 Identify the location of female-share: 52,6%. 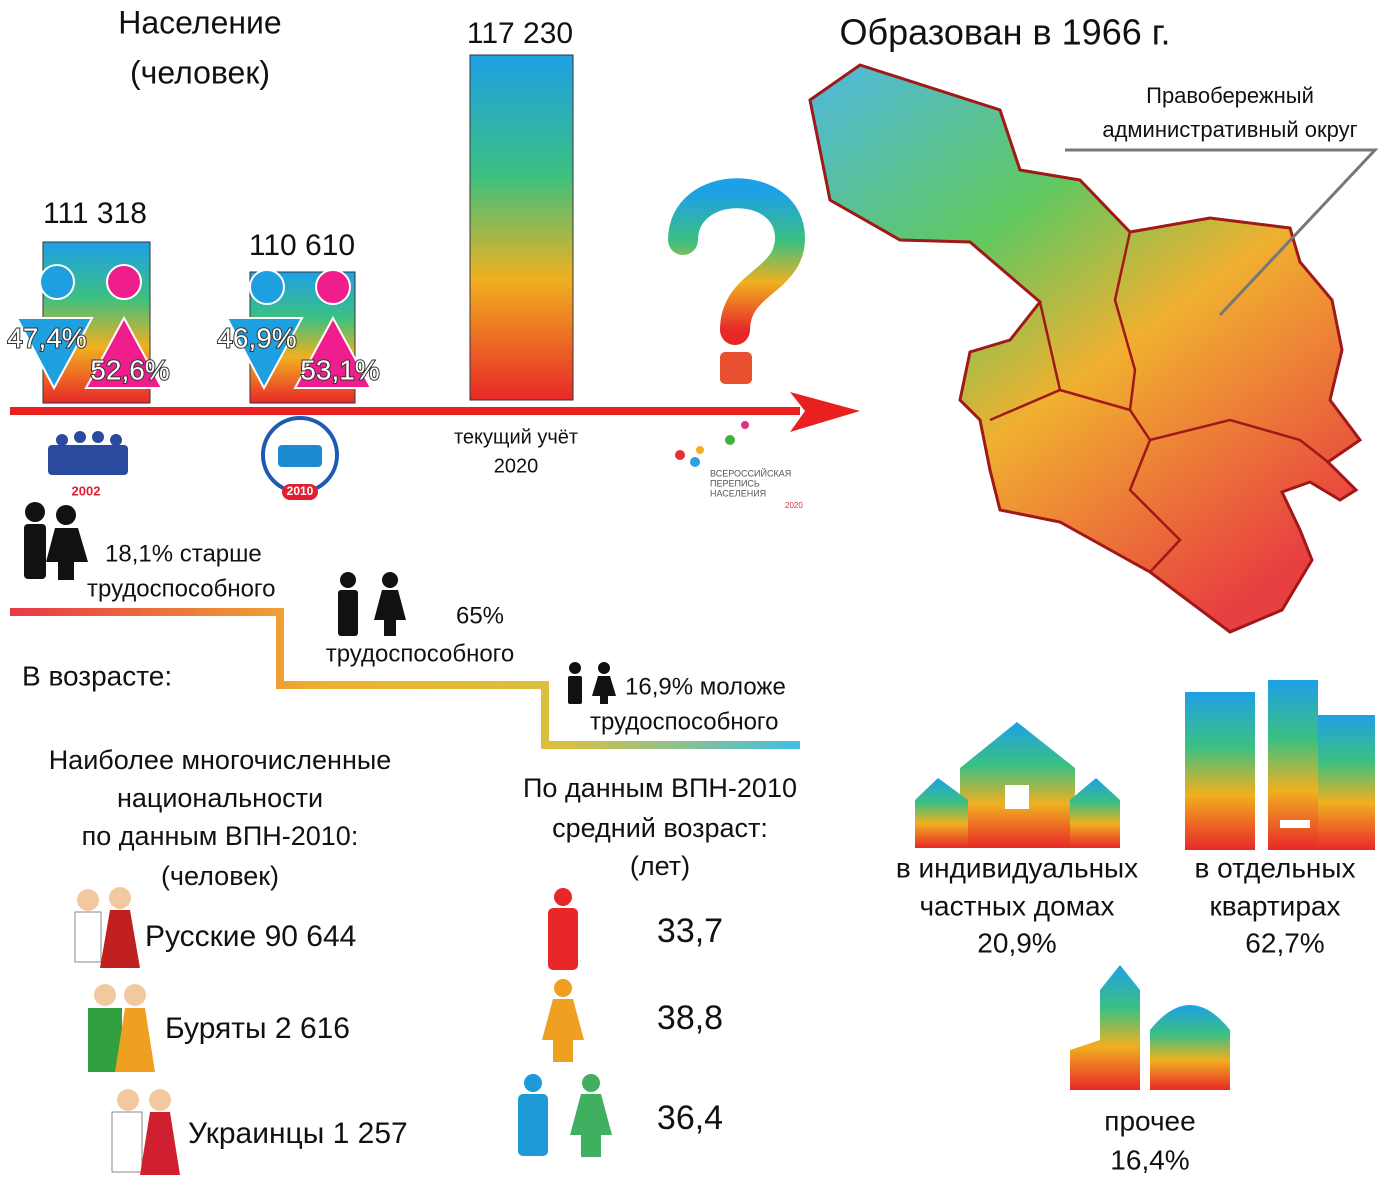
(129, 369).